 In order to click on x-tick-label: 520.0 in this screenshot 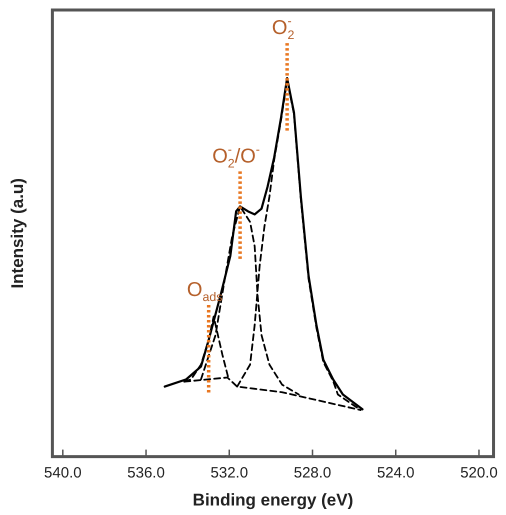, I will do `click(479, 473)`.